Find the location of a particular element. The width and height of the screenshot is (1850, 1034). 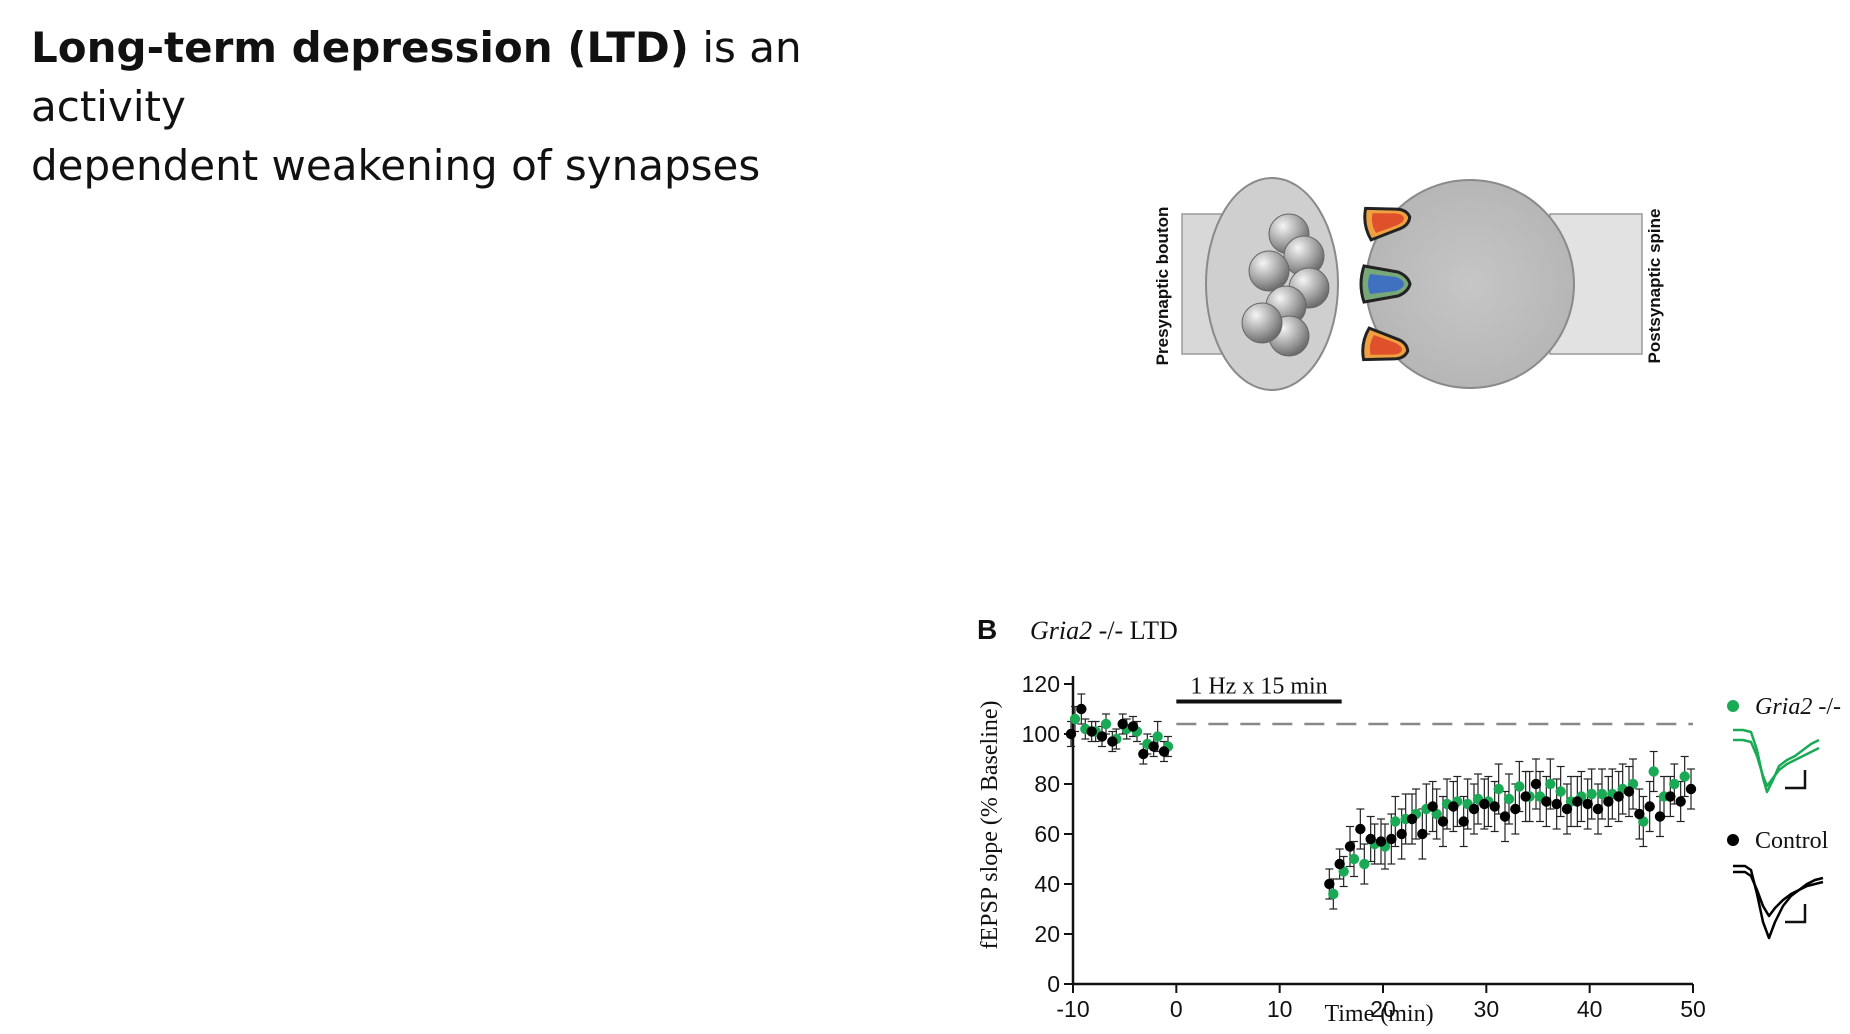

chart-title: Gria2 -/- LTD is located at coordinates (1104, 630).